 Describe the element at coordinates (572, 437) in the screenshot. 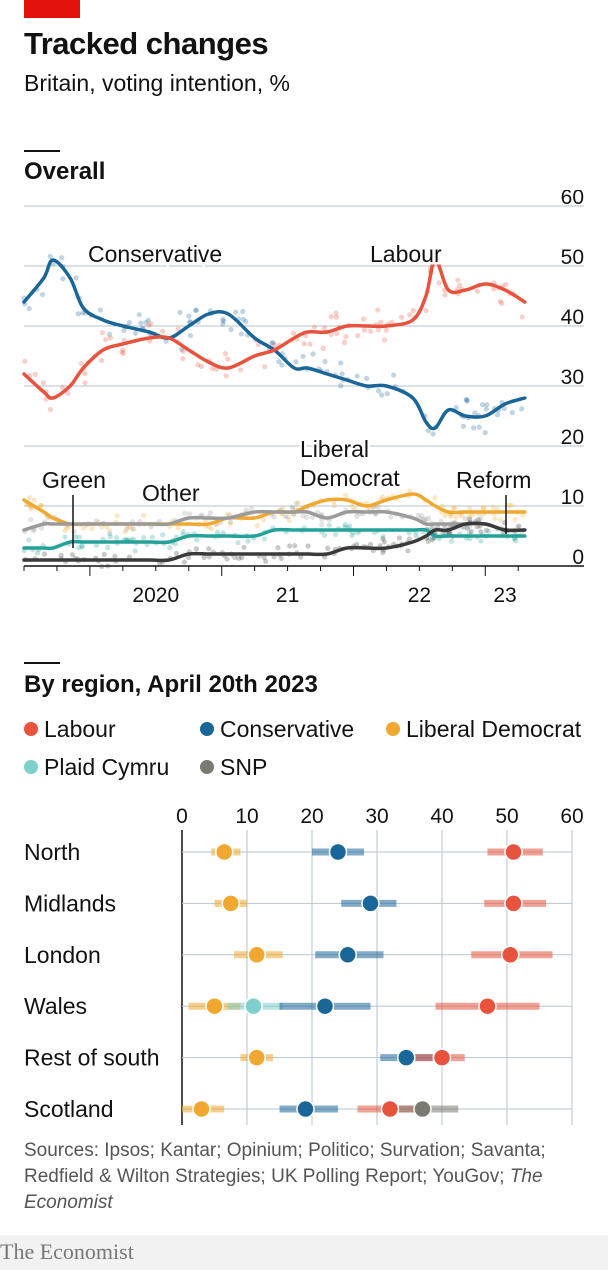

I see `y-tick-label: 20` at that location.